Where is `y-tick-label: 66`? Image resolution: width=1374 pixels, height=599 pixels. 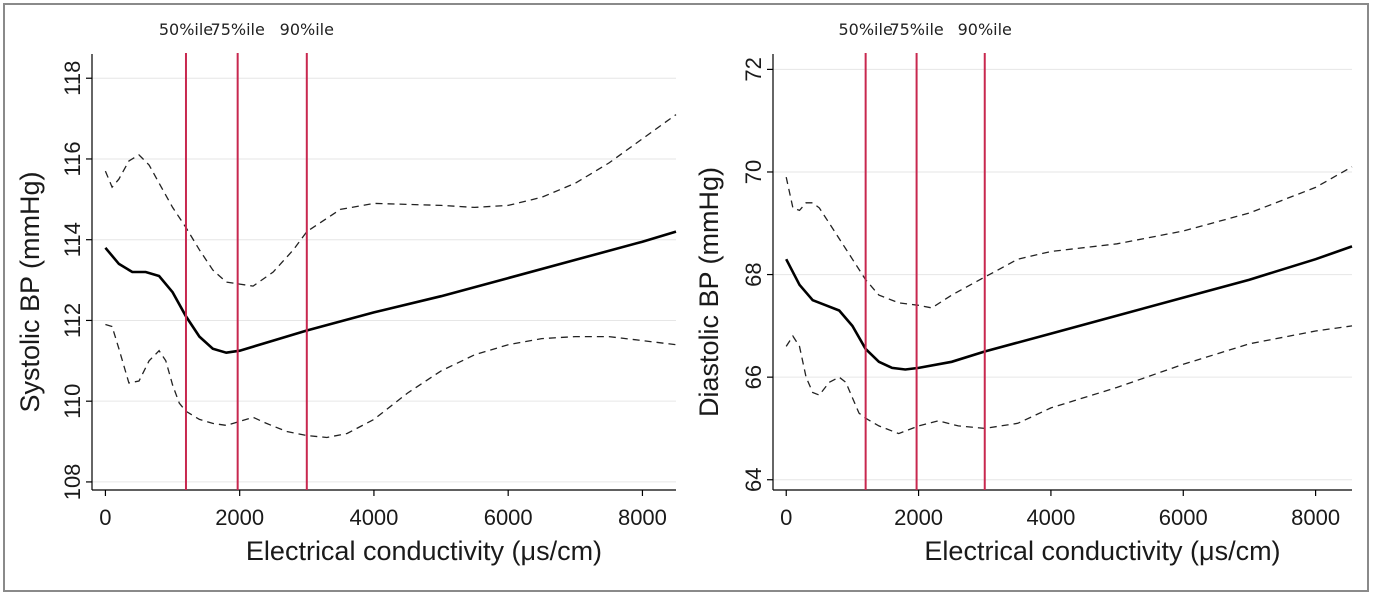
y-tick-label: 66 is located at coordinates (753, 377).